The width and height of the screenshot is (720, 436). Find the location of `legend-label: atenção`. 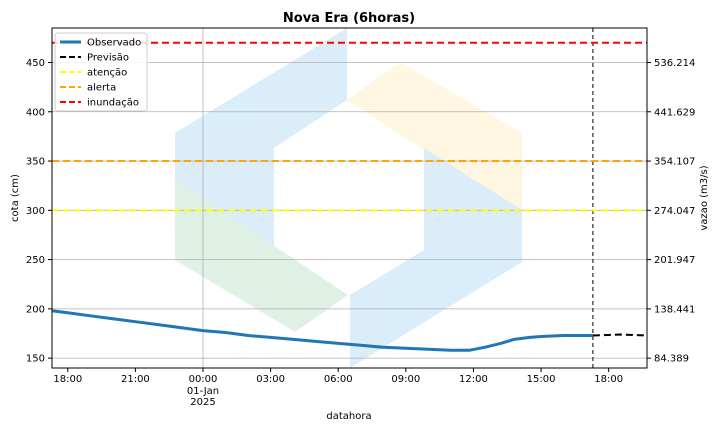

legend-label: atenção is located at coordinates (107, 73).